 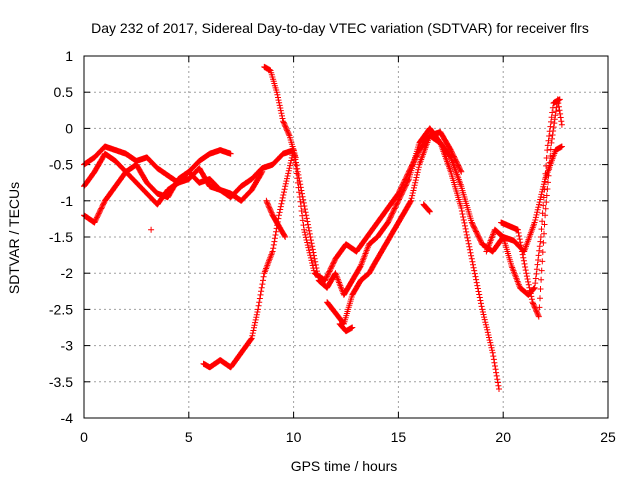 I want to click on y-tick-label: -0.5, so click(x=61, y=165).